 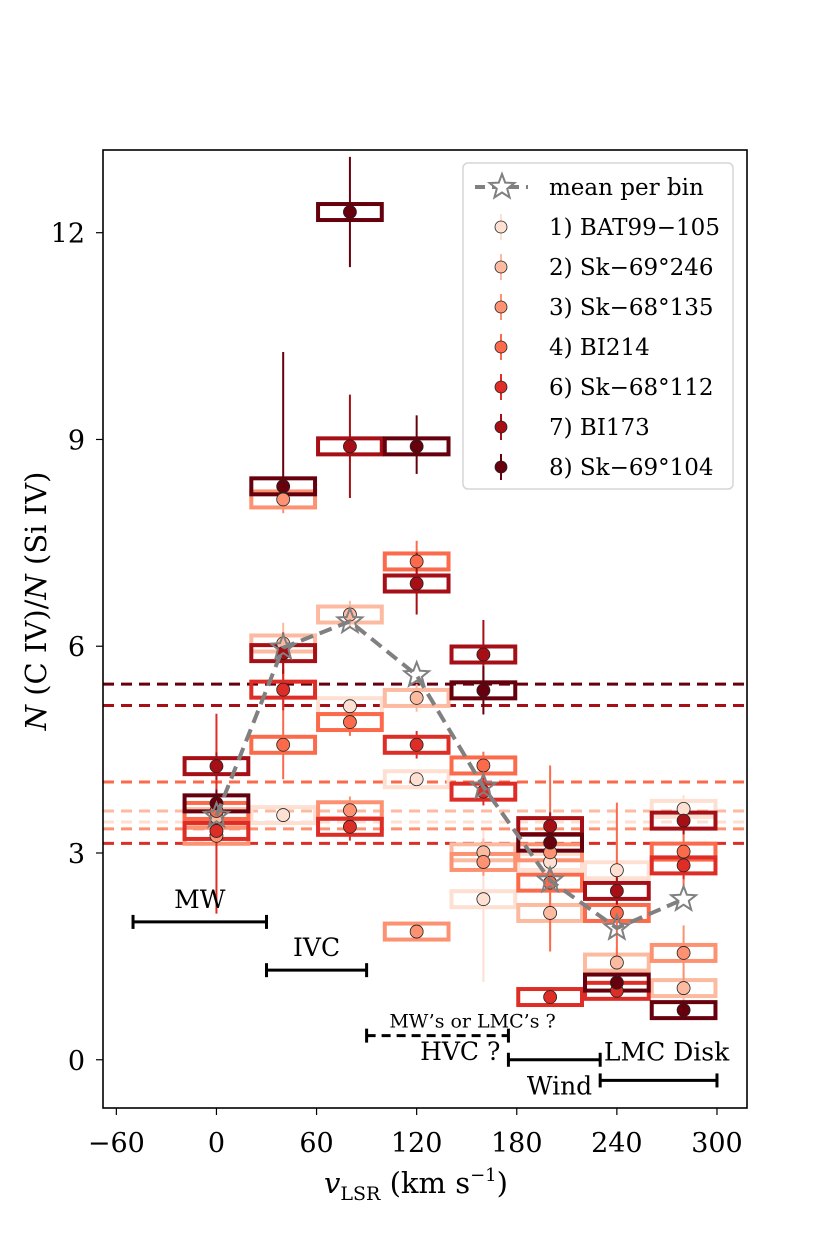 I want to click on legend-label: 1) BAT99−105, so click(x=634, y=228).